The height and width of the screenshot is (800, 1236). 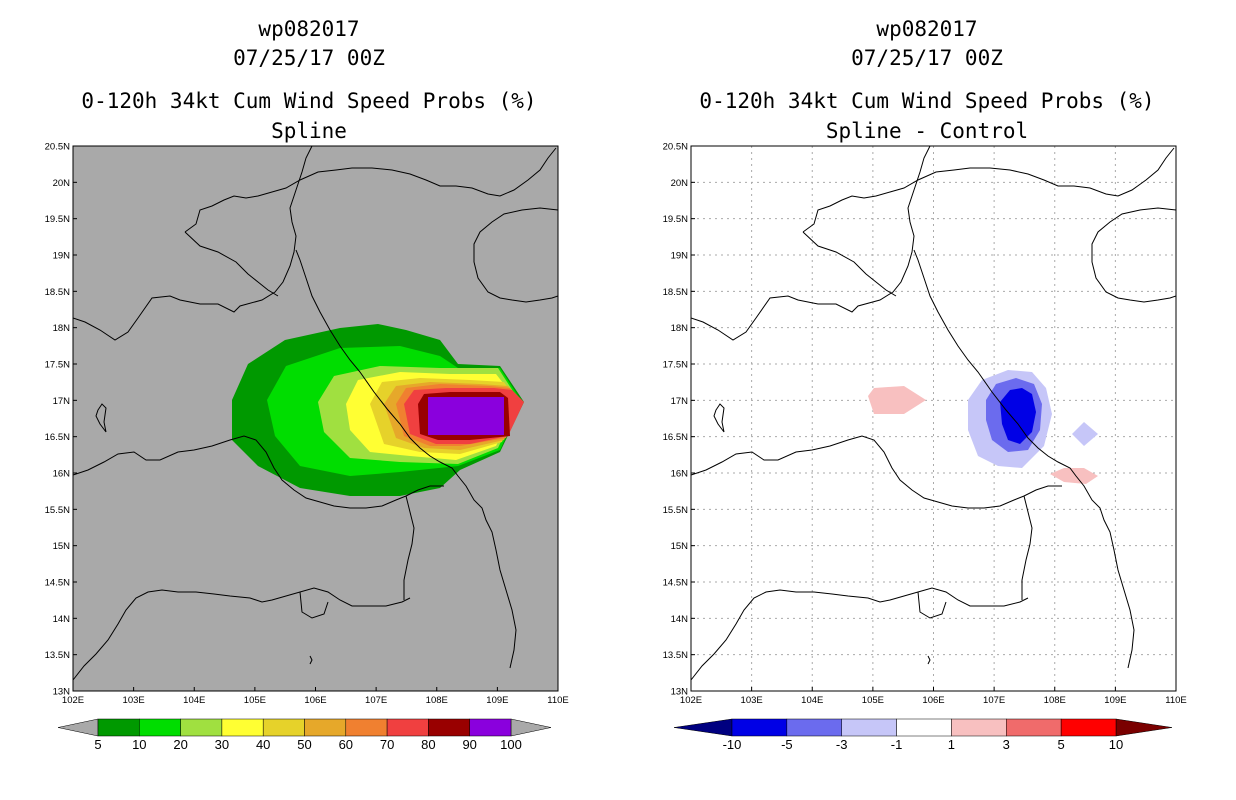 What do you see at coordinates (511, 744) in the screenshot?
I see `colorbar-label: 100` at bounding box center [511, 744].